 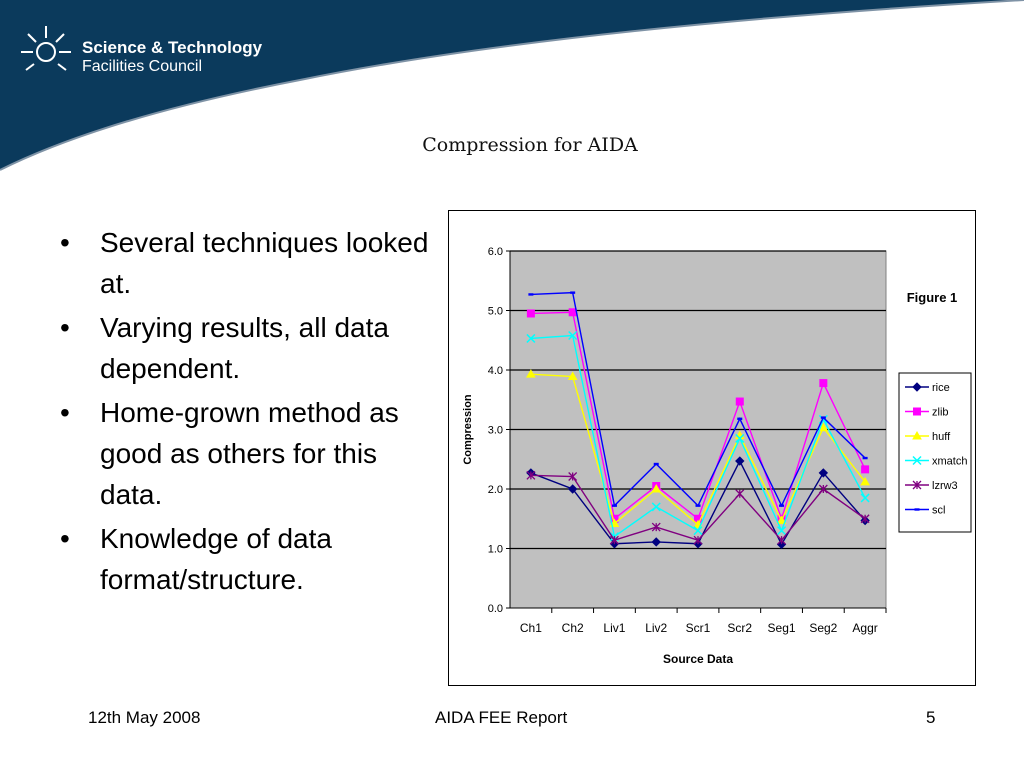 What do you see at coordinates (917, 387) in the screenshot?
I see `legend-marker-rice` at bounding box center [917, 387].